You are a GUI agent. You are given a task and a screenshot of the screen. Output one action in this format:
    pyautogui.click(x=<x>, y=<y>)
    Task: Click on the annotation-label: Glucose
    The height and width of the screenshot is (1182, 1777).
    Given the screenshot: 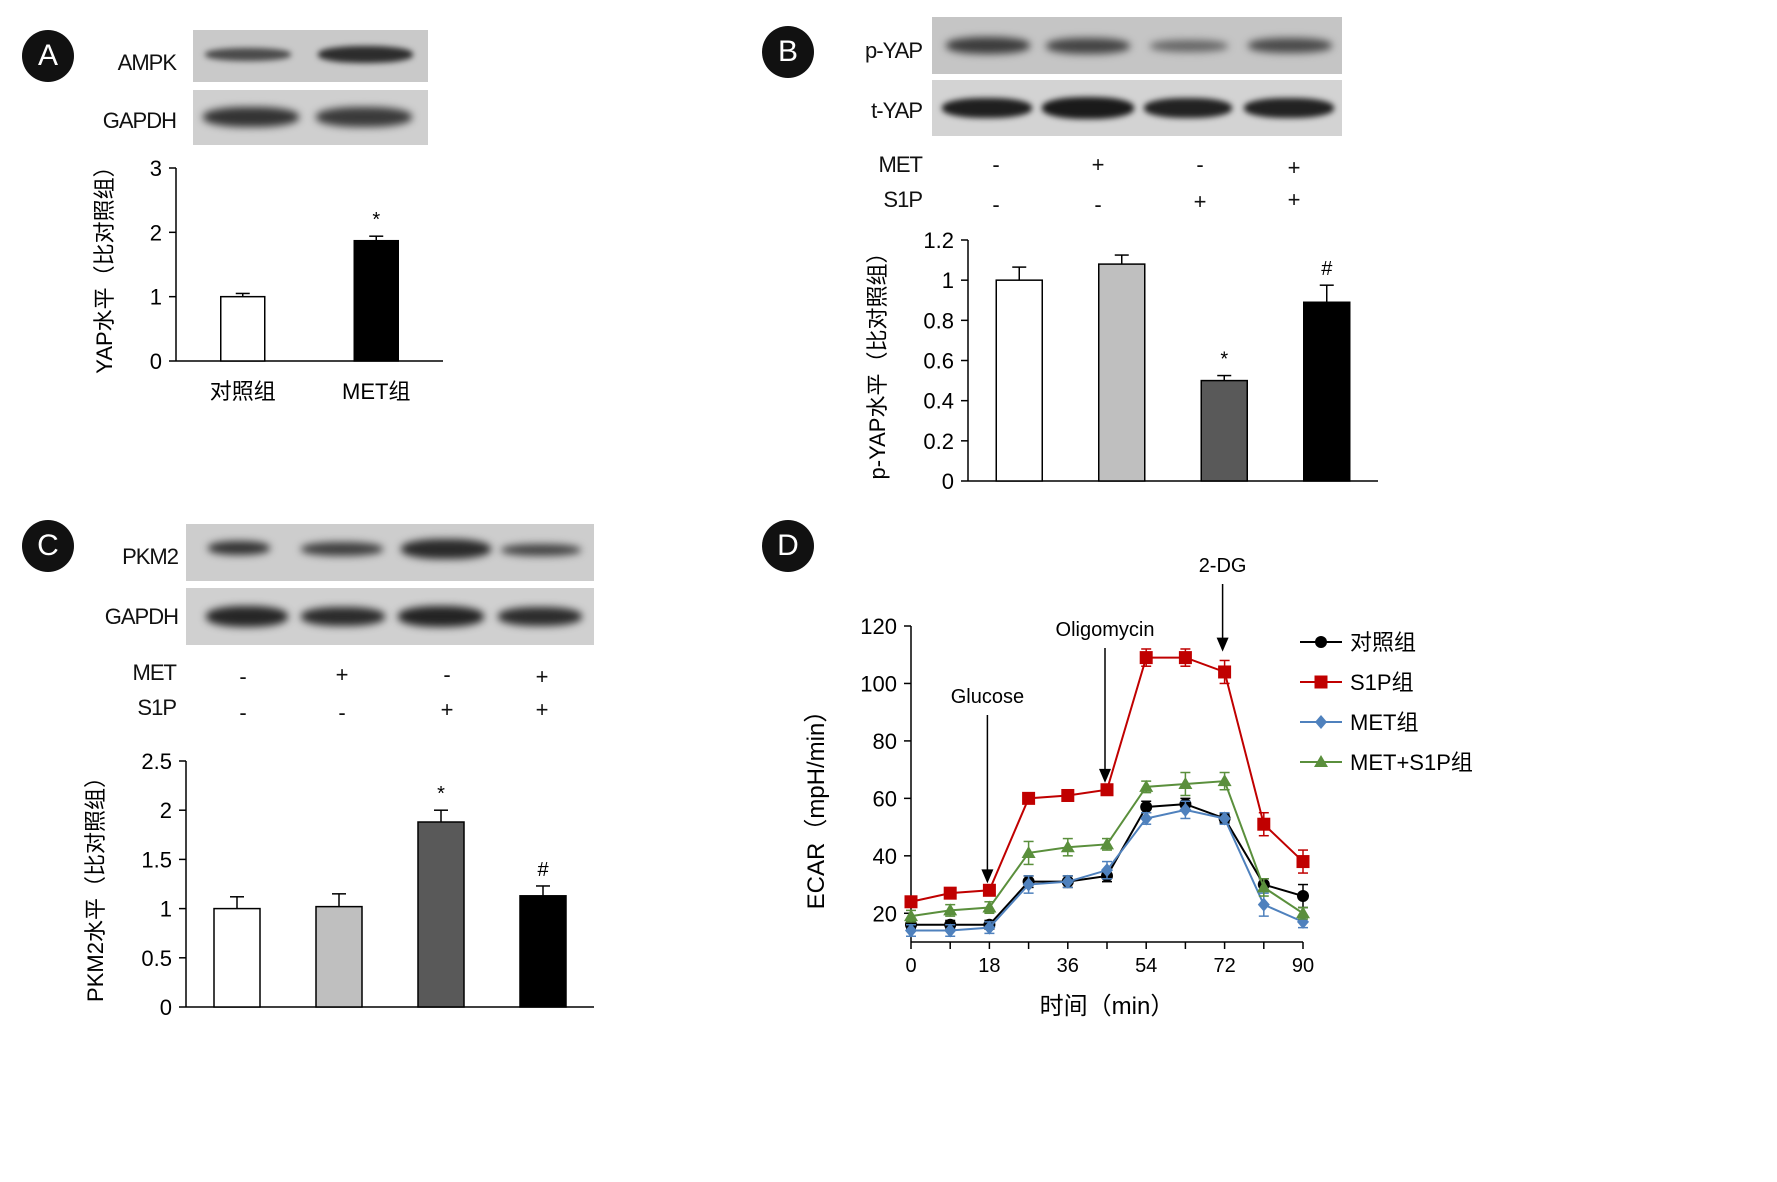 What is the action you would take?
    pyautogui.click(x=987, y=697)
    